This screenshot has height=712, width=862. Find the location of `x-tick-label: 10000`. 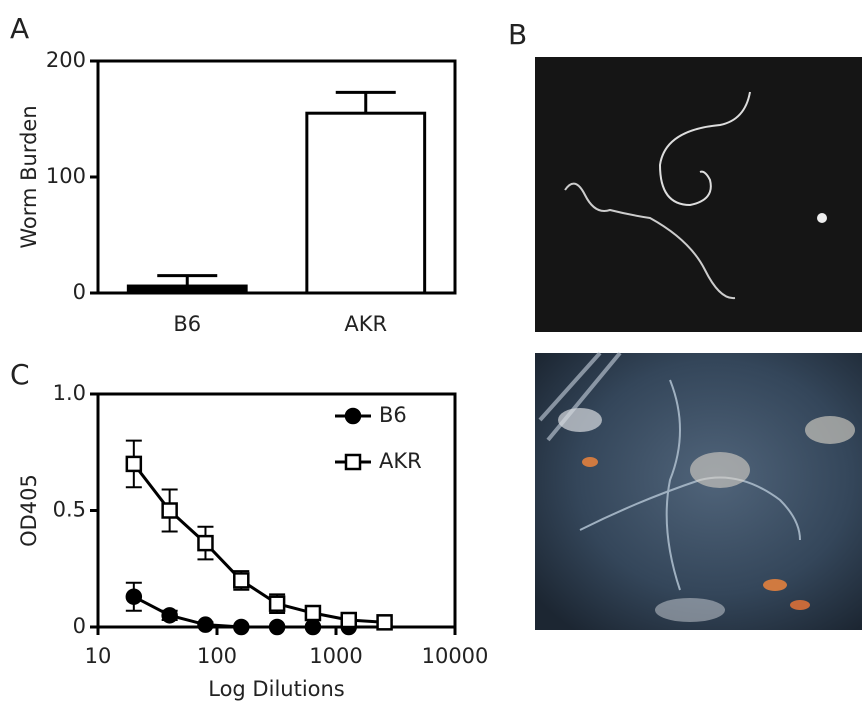

x-tick-label: 10000 is located at coordinates (455, 656).